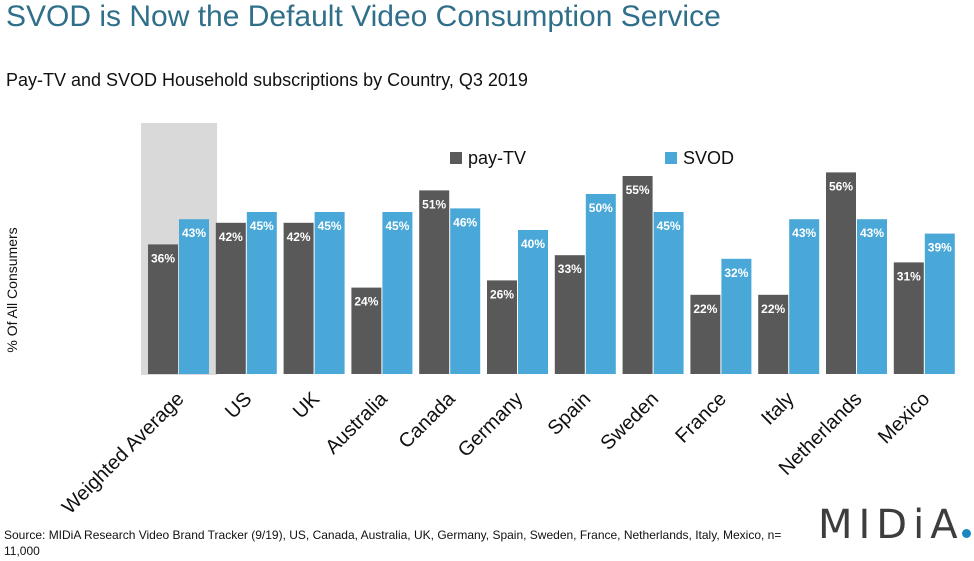  Describe the element at coordinates (701, 418) in the screenshot. I see `category-label: France` at that location.